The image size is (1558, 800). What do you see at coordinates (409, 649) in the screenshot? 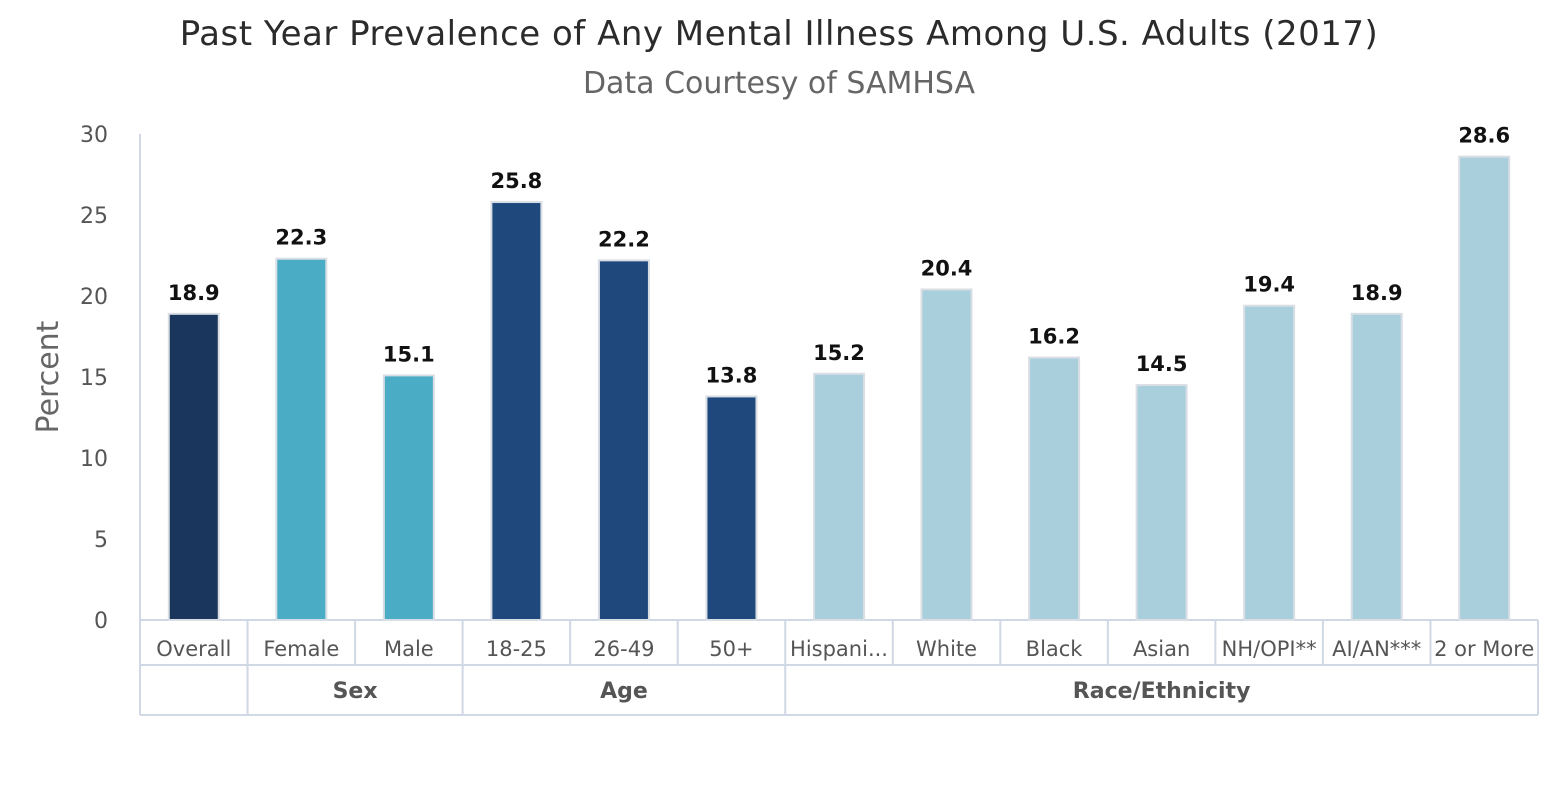
I see `x-tick-label: Male` at bounding box center [409, 649].